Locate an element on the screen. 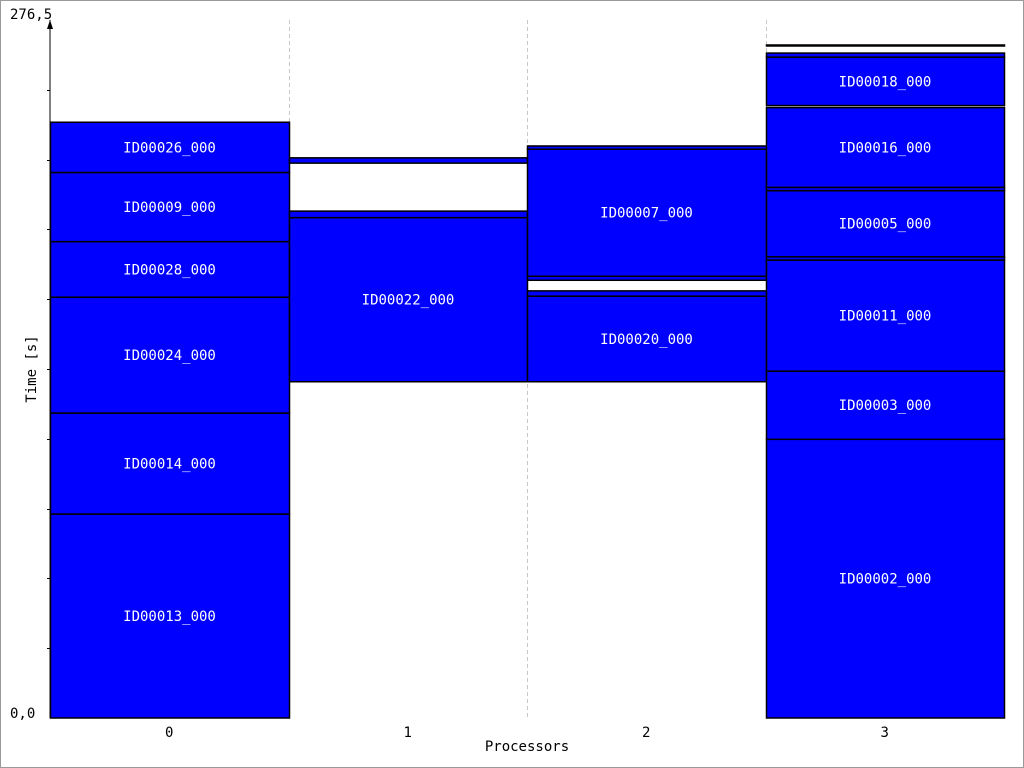  task-label: ID00011_000 is located at coordinates (885, 317).